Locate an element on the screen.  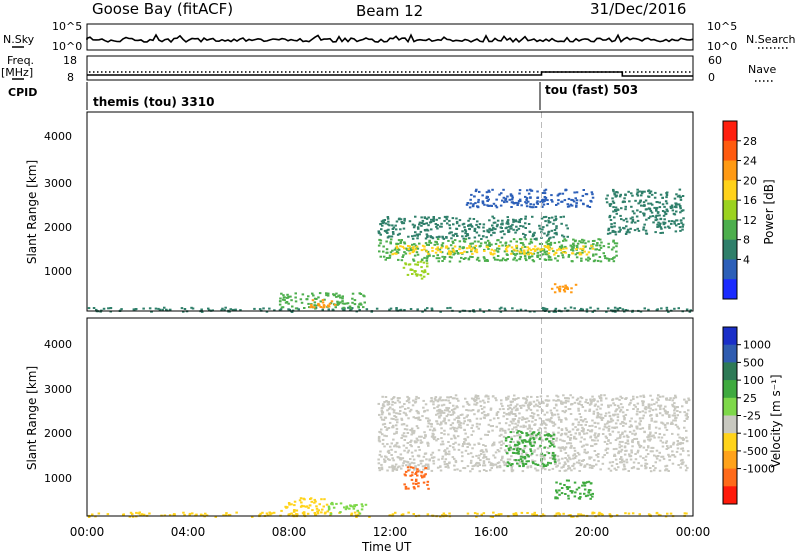
x-tick-label: 00:00 is located at coordinates (87, 532).